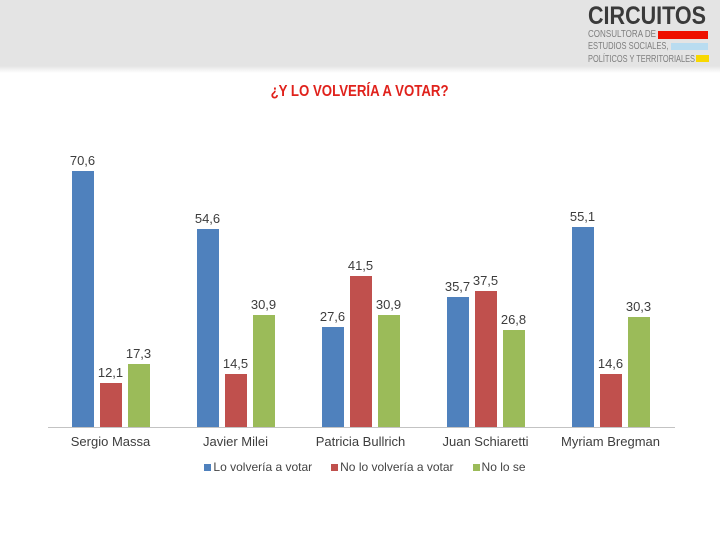 This screenshot has height=540, width=720. Describe the element at coordinates (582, 216) in the screenshot. I see `value-label: 55,1` at that location.